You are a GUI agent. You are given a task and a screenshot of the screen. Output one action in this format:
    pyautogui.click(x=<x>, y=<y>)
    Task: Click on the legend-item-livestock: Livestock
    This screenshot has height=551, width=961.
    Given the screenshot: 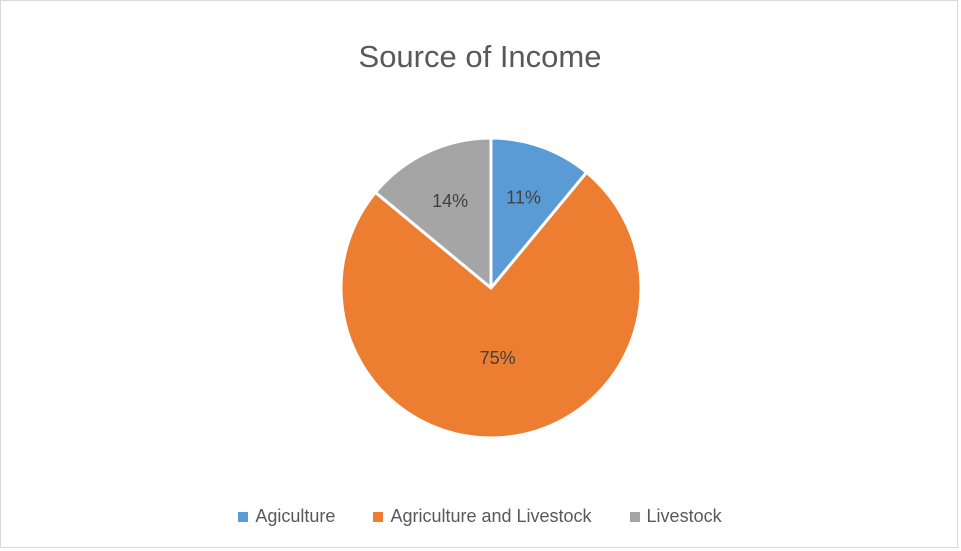 What is the action you would take?
    pyautogui.click(x=675, y=516)
    